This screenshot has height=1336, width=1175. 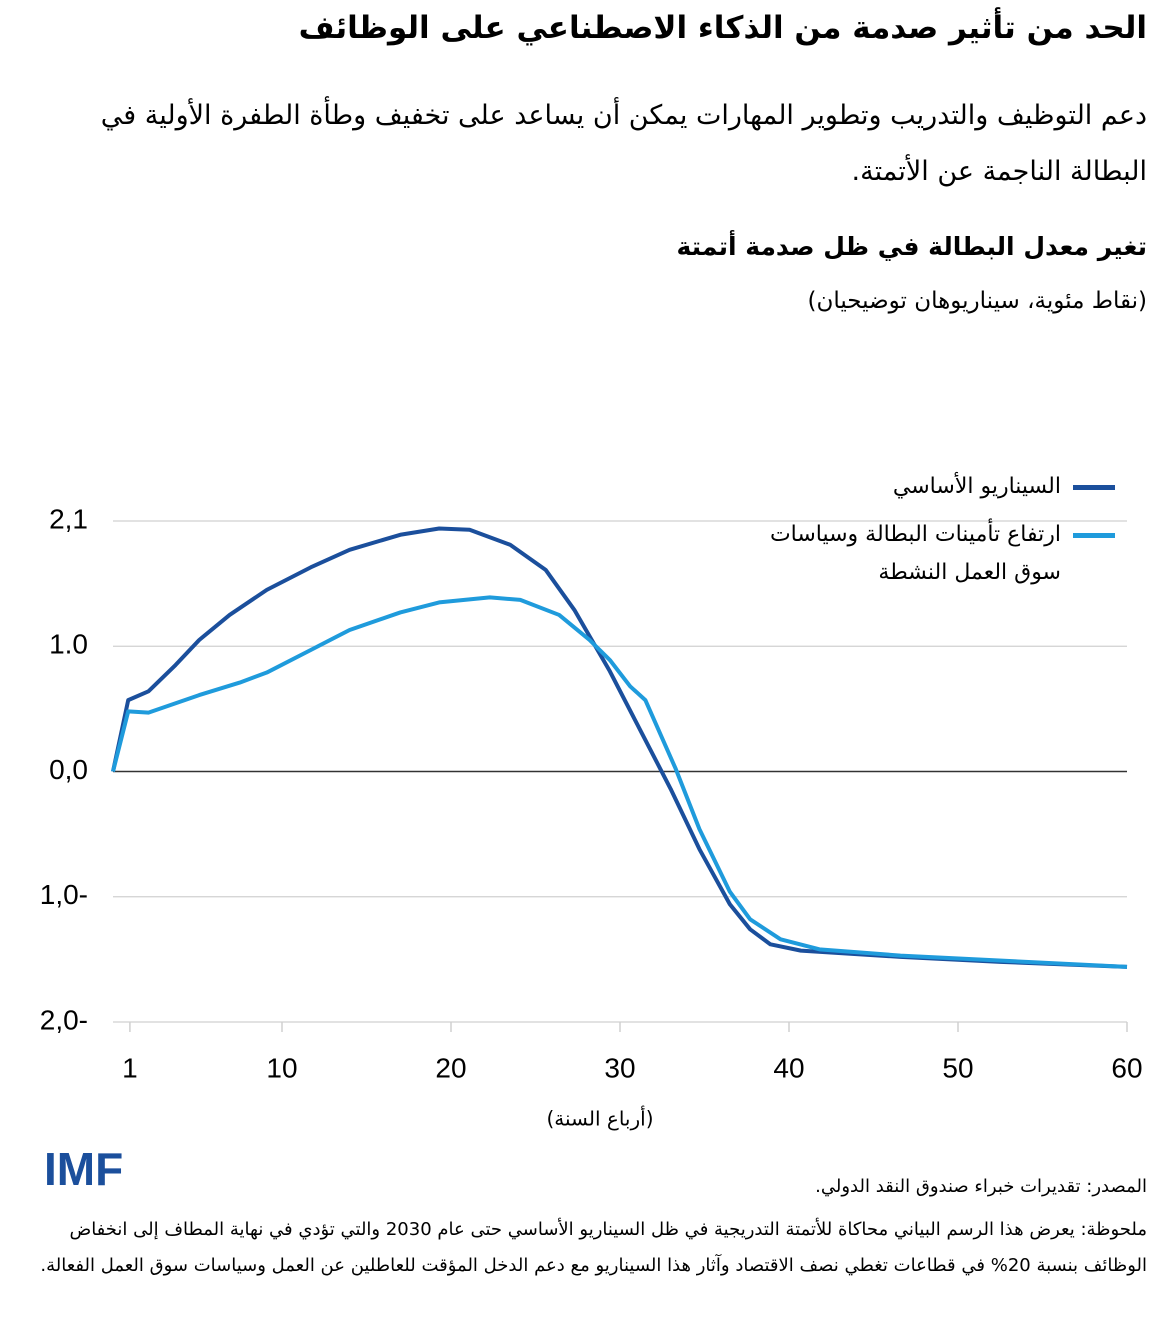 What do you see at coordinates (788, 1067) in the screenshot?
I see `x-tick-label: 40` at bounding box center [788, 1067].